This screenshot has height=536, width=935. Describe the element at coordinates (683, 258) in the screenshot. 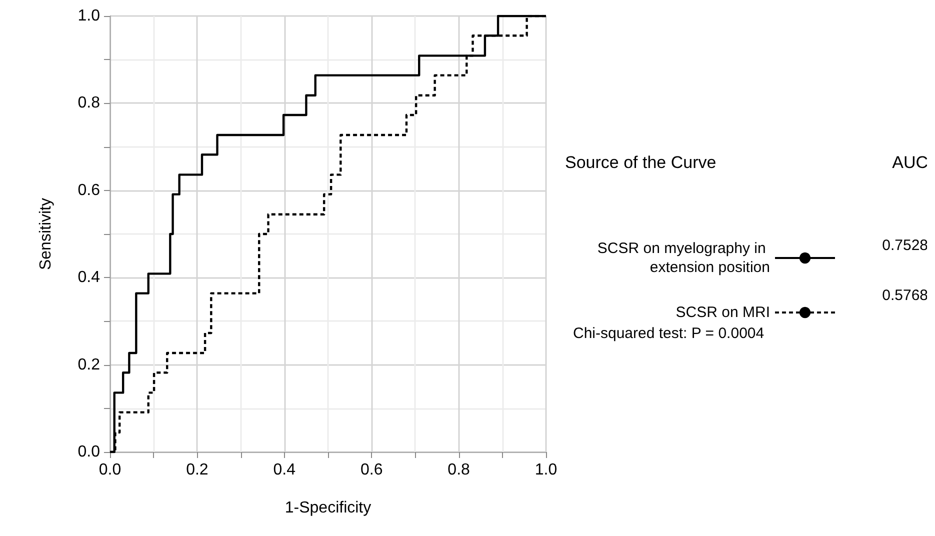

I see `legend-label: SCSR on myelography in extension position` at that location.